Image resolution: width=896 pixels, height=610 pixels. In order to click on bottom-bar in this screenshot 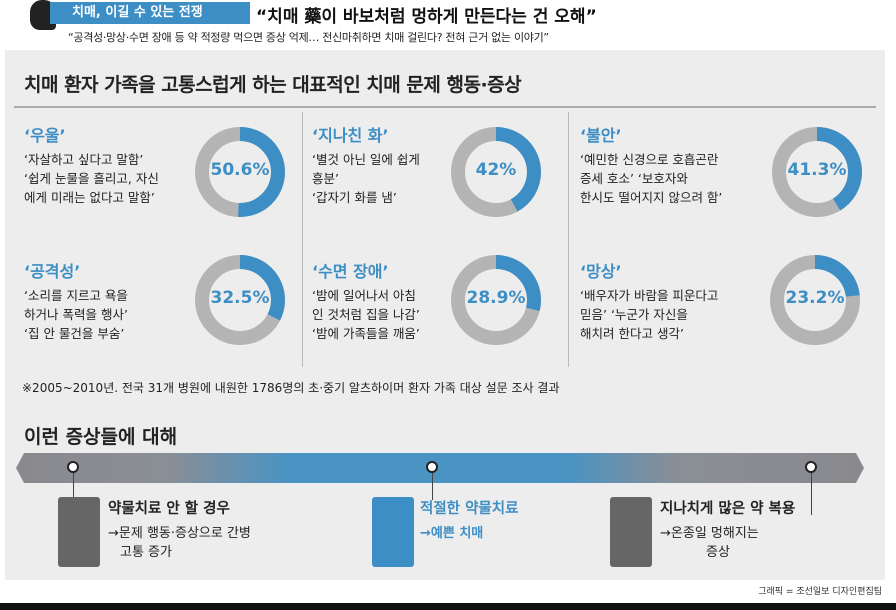, I will do `click(448, 606)`.